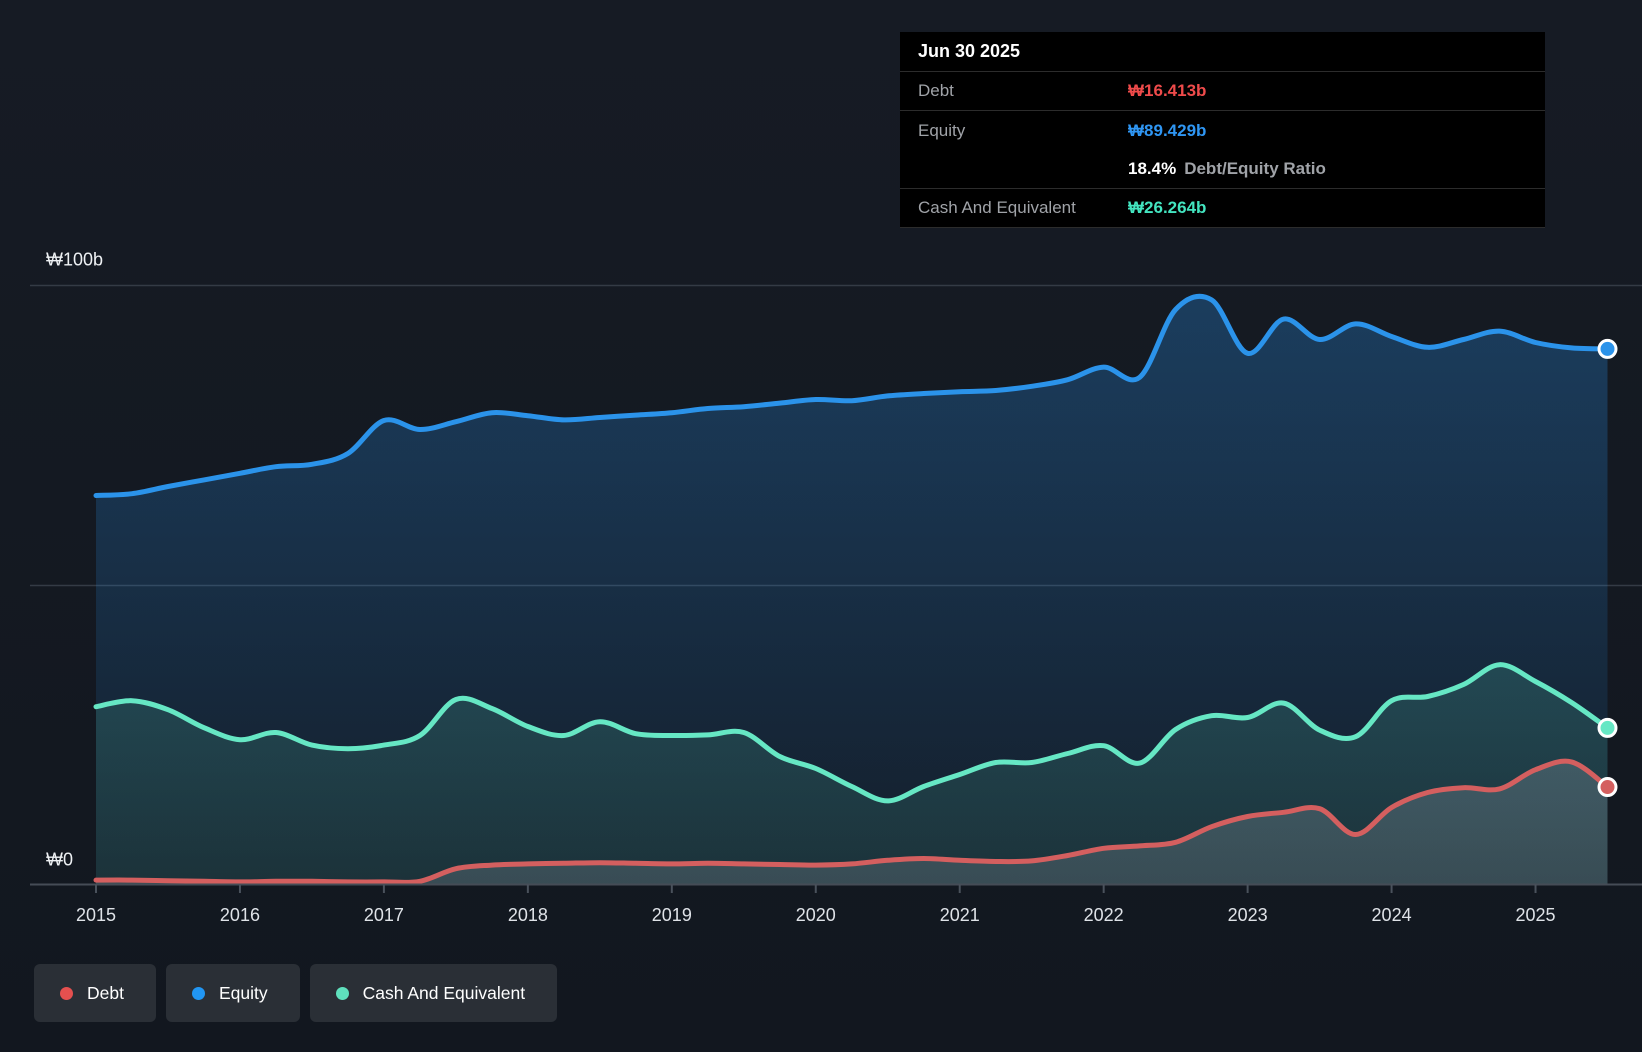 The image size is (1642, 1052). Describe the element at coordinates (444, 992) in the screenshot. I see `legend-cash-label: Cash And Equivalent` at that location.